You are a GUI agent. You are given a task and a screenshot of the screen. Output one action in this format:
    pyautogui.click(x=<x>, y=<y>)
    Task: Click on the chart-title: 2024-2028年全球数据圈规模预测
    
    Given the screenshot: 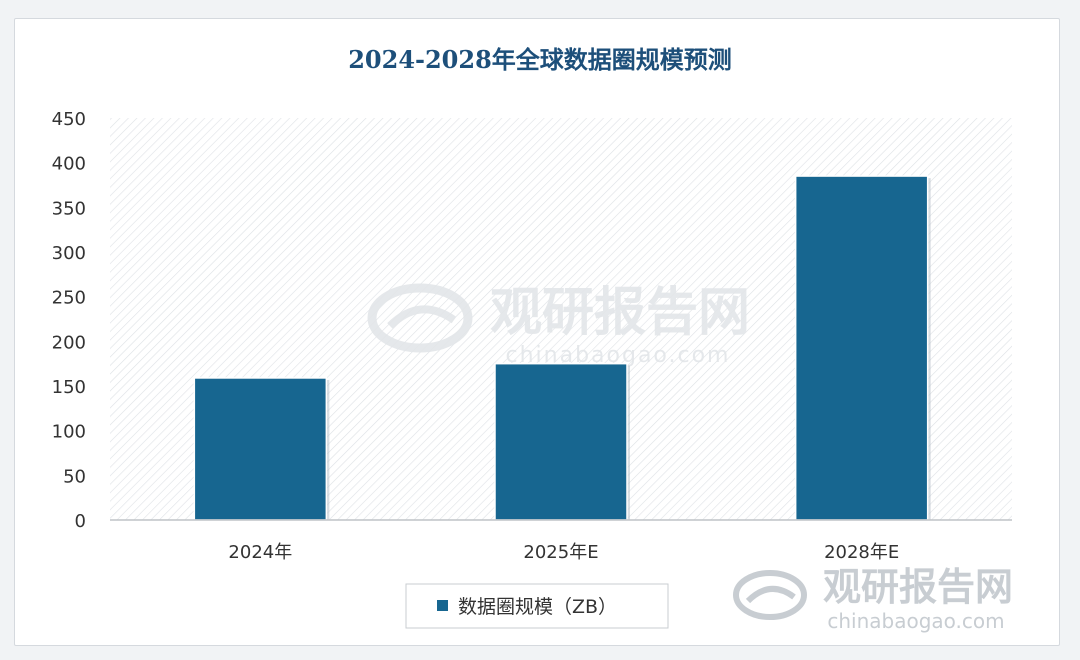 What is the action you would take?
    pyautogui.click(x=540, y=59)
    